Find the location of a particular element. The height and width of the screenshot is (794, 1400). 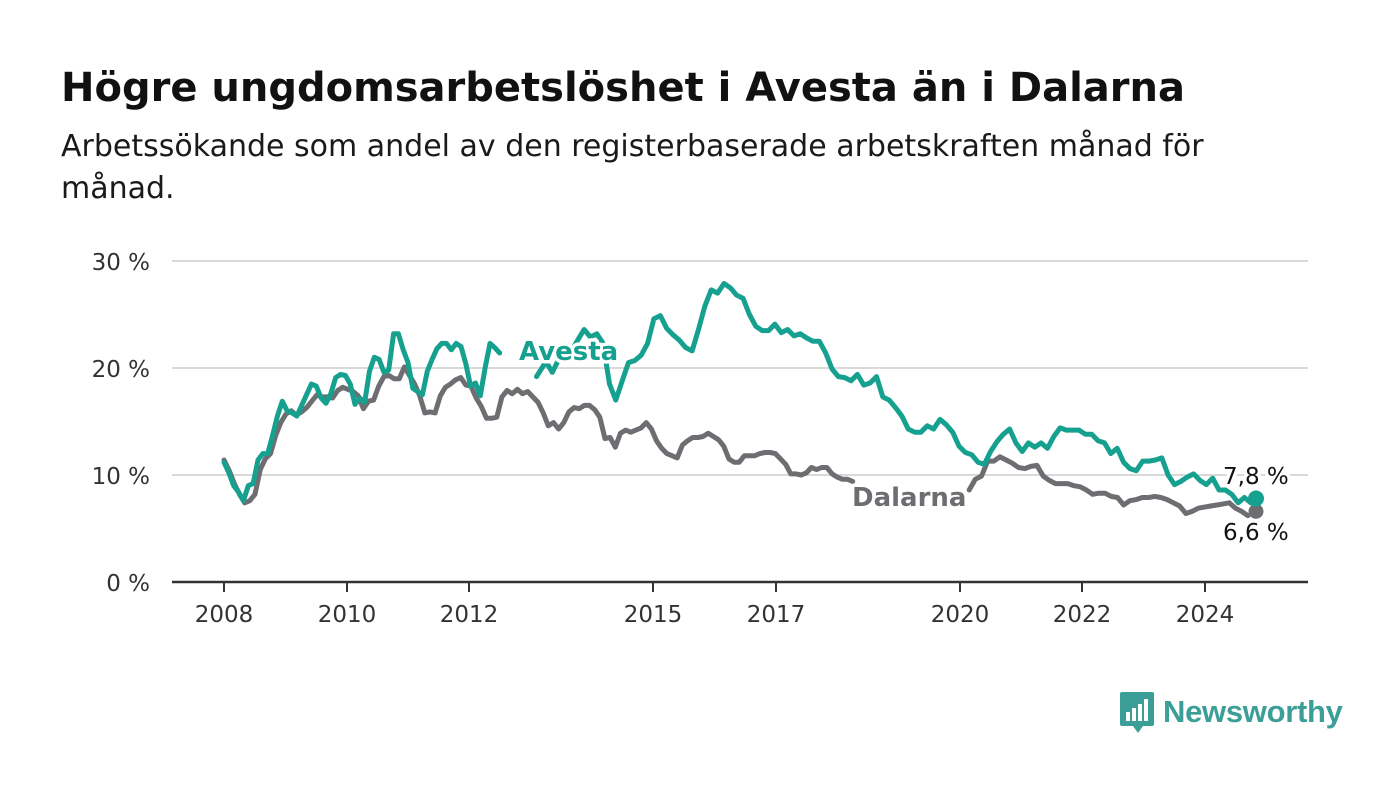

series-line-dalarna is located at coordinates (1108, 486).